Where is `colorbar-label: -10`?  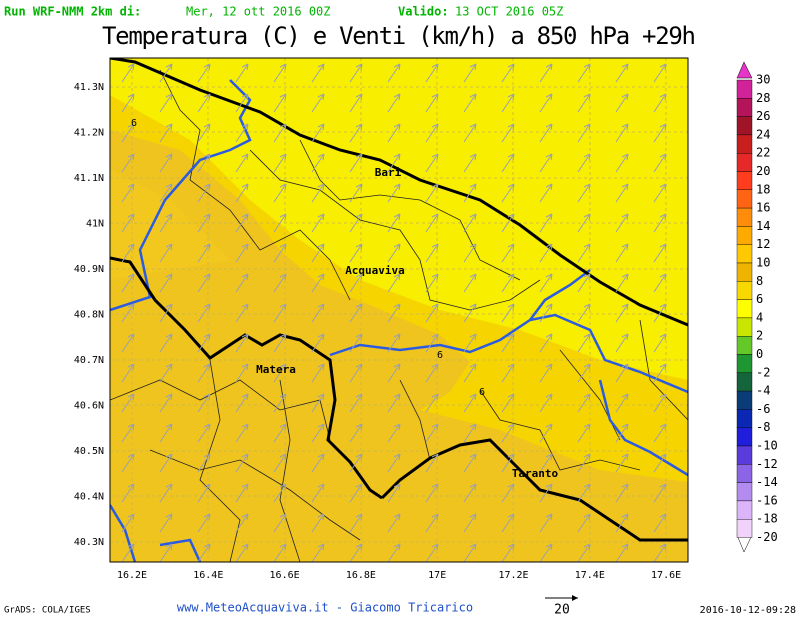 colorbar-label: -10 is located at coordinates (767, 446).